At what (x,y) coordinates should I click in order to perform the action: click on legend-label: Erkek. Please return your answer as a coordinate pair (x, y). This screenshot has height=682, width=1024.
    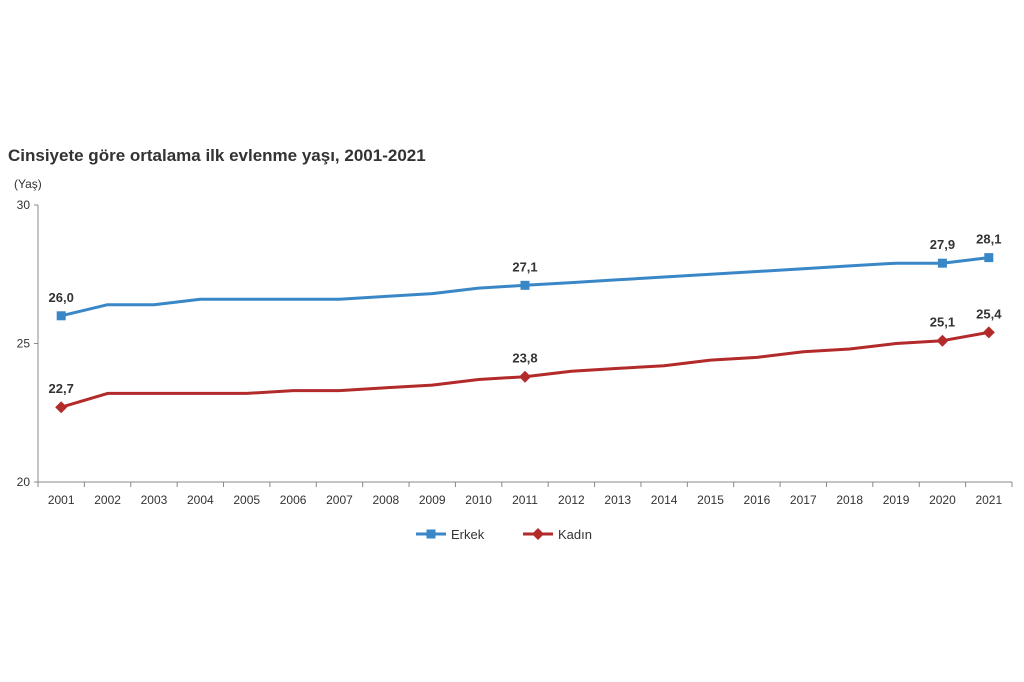
    Looking at the image, I should click on (468, 534).